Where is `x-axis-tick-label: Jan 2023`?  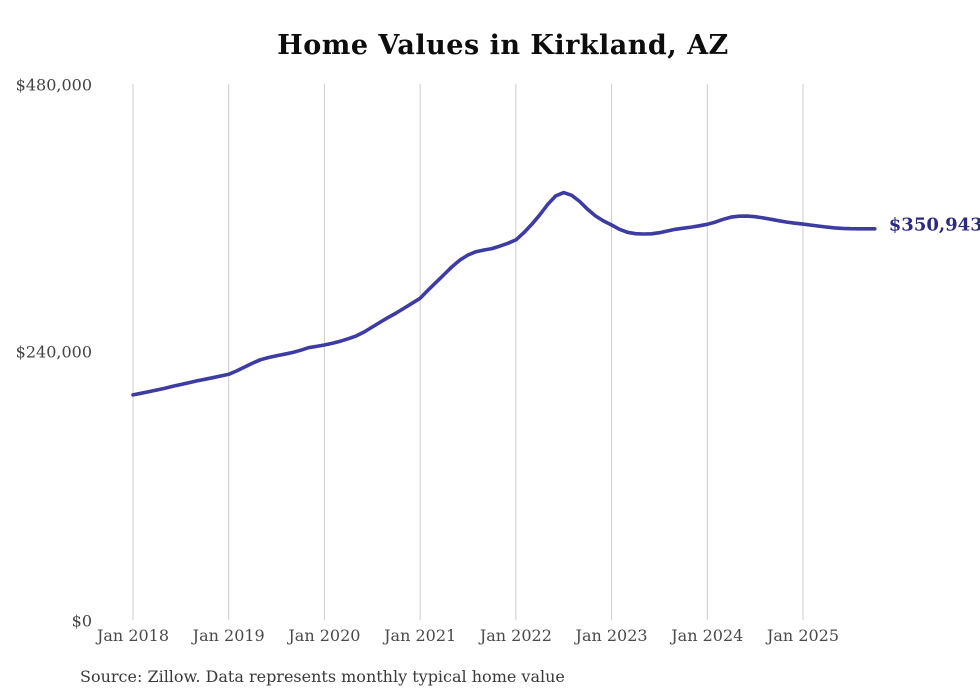 x-axis-tick-label: Jan 2023 is located at coordinates (611, 635).